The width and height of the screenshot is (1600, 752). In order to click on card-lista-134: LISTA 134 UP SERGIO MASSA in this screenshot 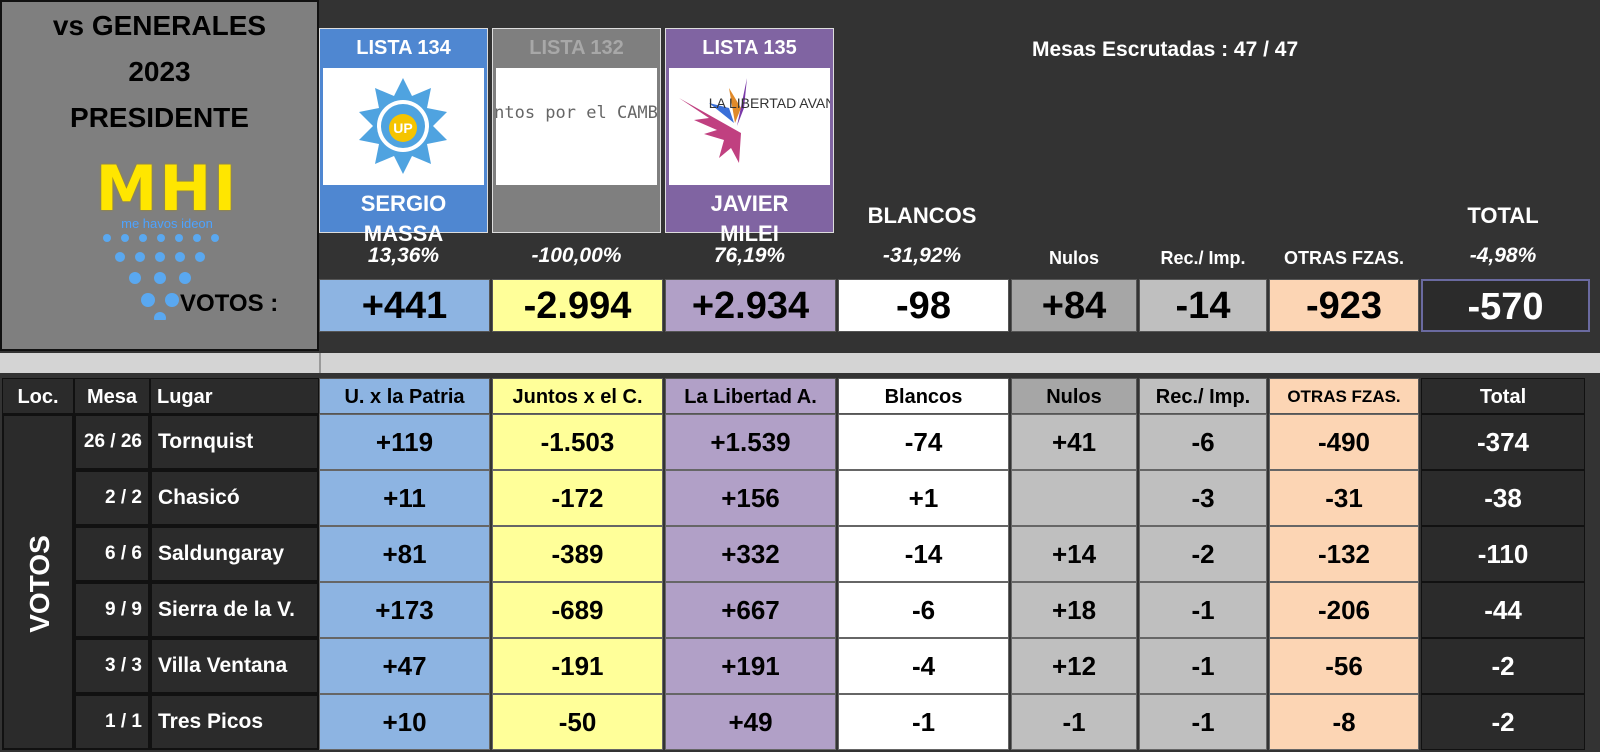, I will do `click(403, 137)`.